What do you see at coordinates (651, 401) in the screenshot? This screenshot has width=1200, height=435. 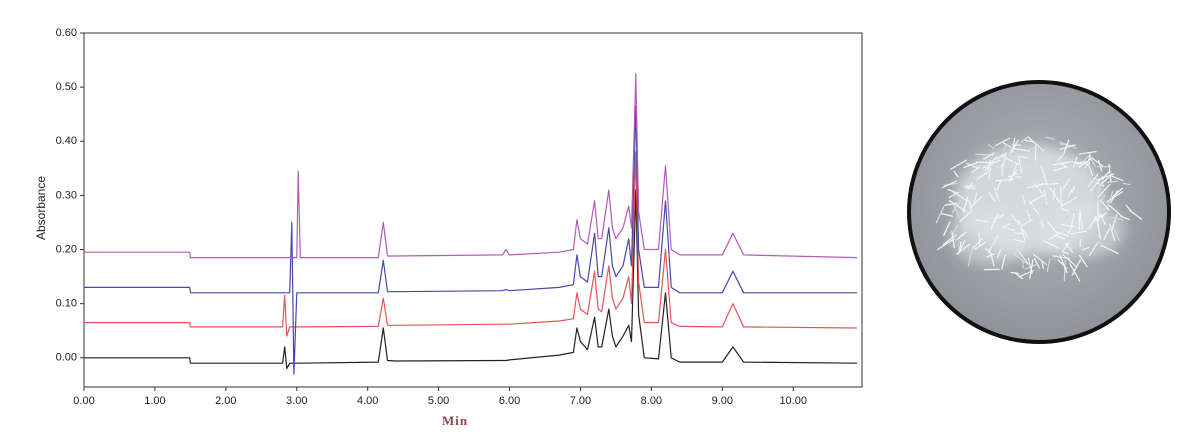 I see `x-tick-label: 8.00` at bounding box center [651, 401].